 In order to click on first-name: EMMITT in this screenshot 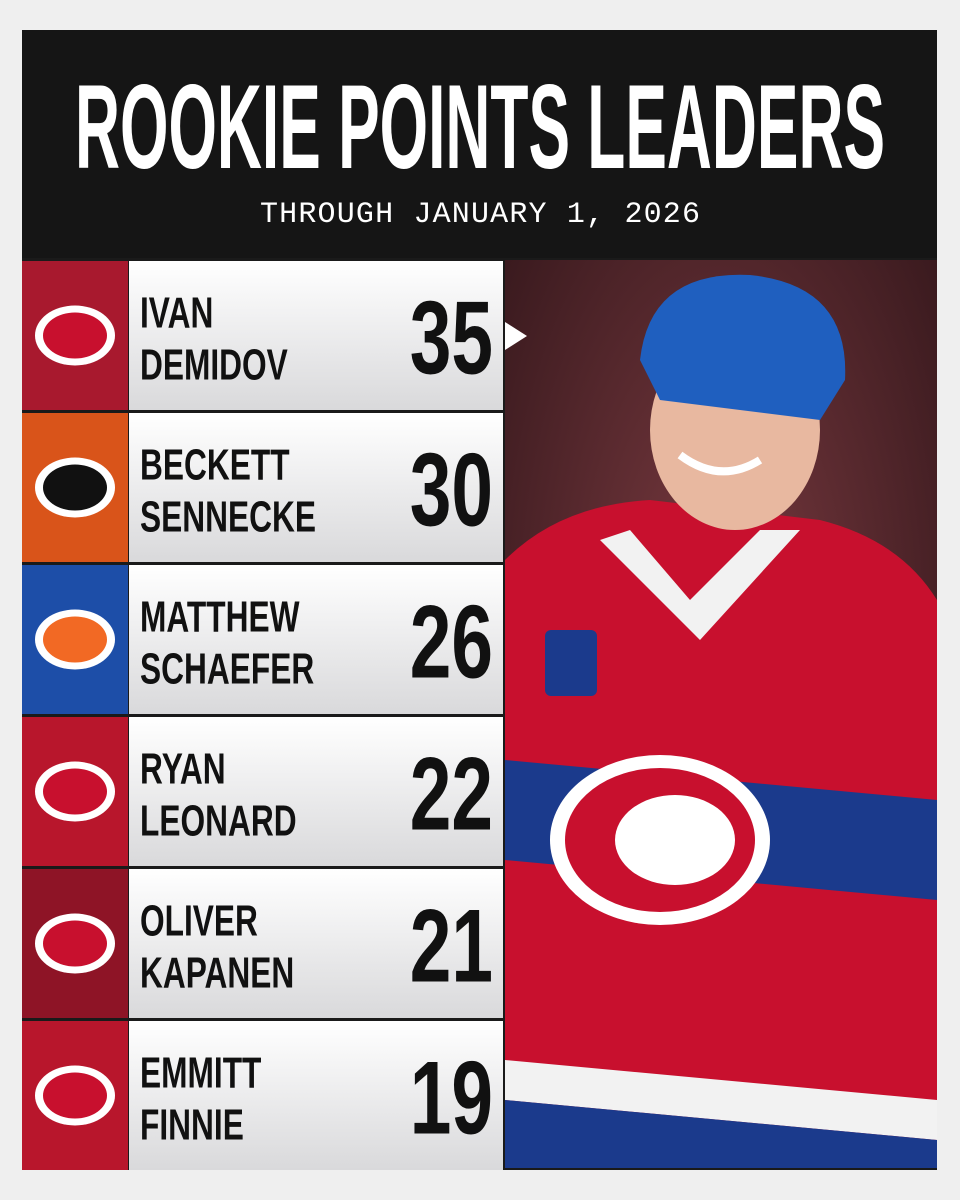, I will do `click(200, 1072)`.